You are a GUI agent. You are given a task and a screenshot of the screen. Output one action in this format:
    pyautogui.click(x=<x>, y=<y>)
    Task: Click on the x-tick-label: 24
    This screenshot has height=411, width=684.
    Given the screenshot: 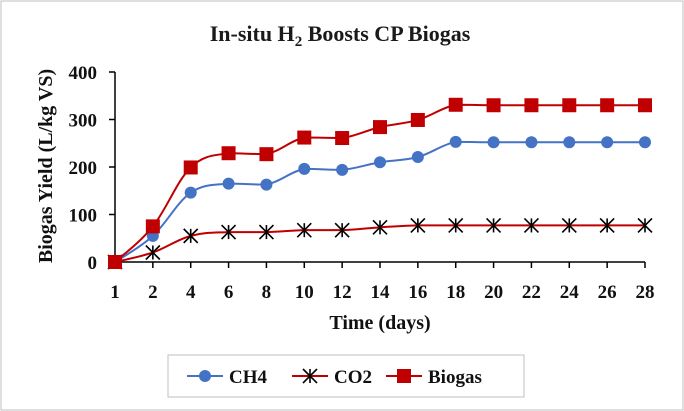 What is the action you would take?
    pyautogui.click(x=570, y=292)
    